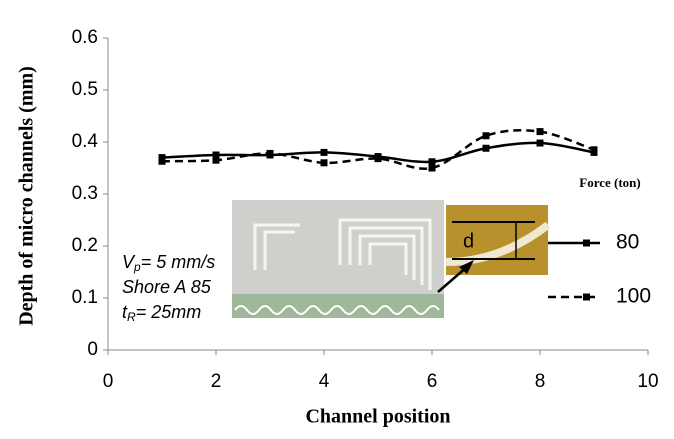 The image size is (674, 439). Describe the element at coordinates (647, 381) in the screenshot. I see `x-tick-label: 10` at that location.